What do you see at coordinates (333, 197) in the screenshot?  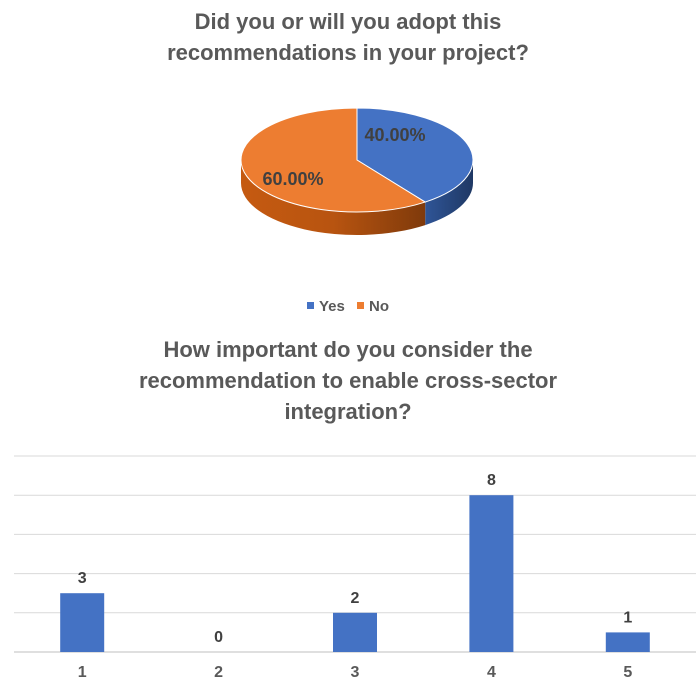 I see `pie-side-no` at bounding box center [333, 197].